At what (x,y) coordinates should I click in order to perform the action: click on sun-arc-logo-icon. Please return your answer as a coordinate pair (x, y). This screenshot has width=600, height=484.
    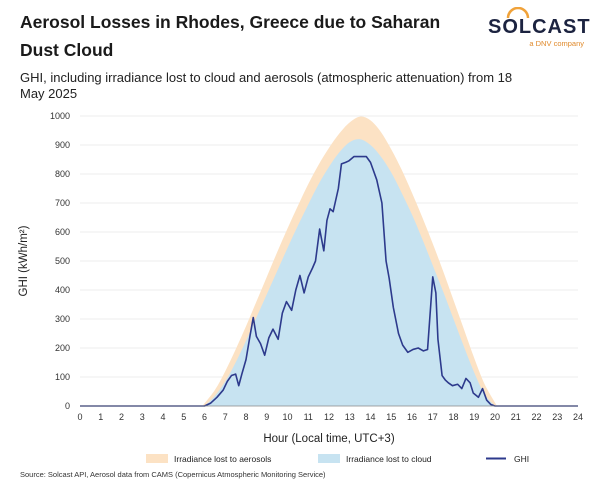
    Looking at the image, I should click on (518, 13).